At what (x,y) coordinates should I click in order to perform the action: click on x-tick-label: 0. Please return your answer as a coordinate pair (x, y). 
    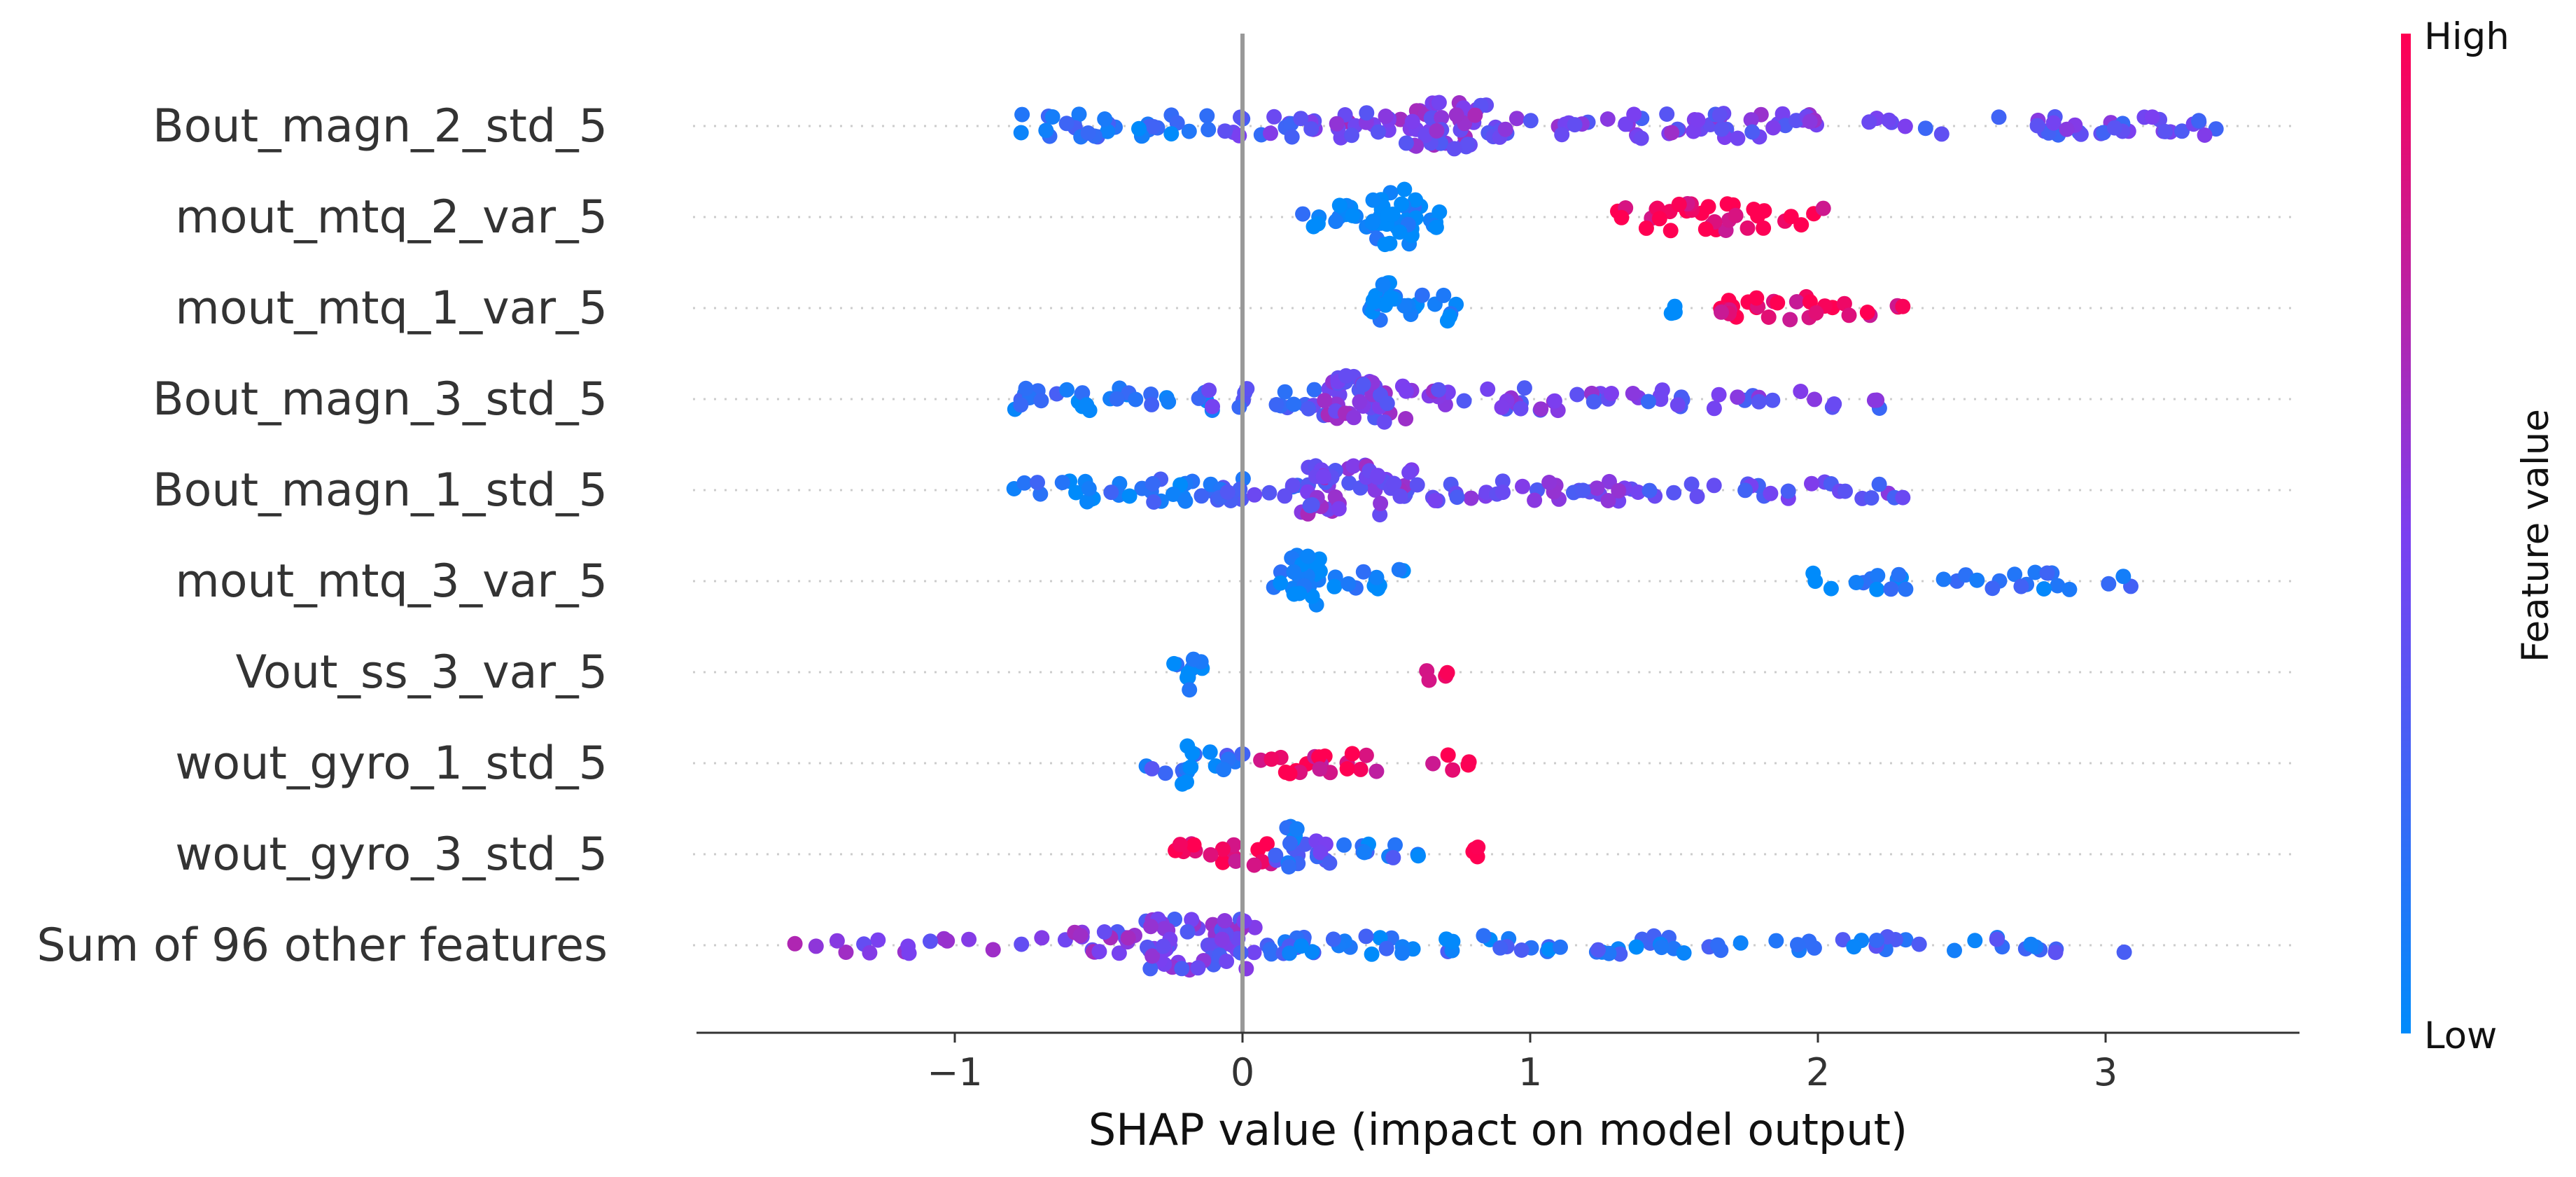
    Looking at the image, I should click on (1242, 1072).